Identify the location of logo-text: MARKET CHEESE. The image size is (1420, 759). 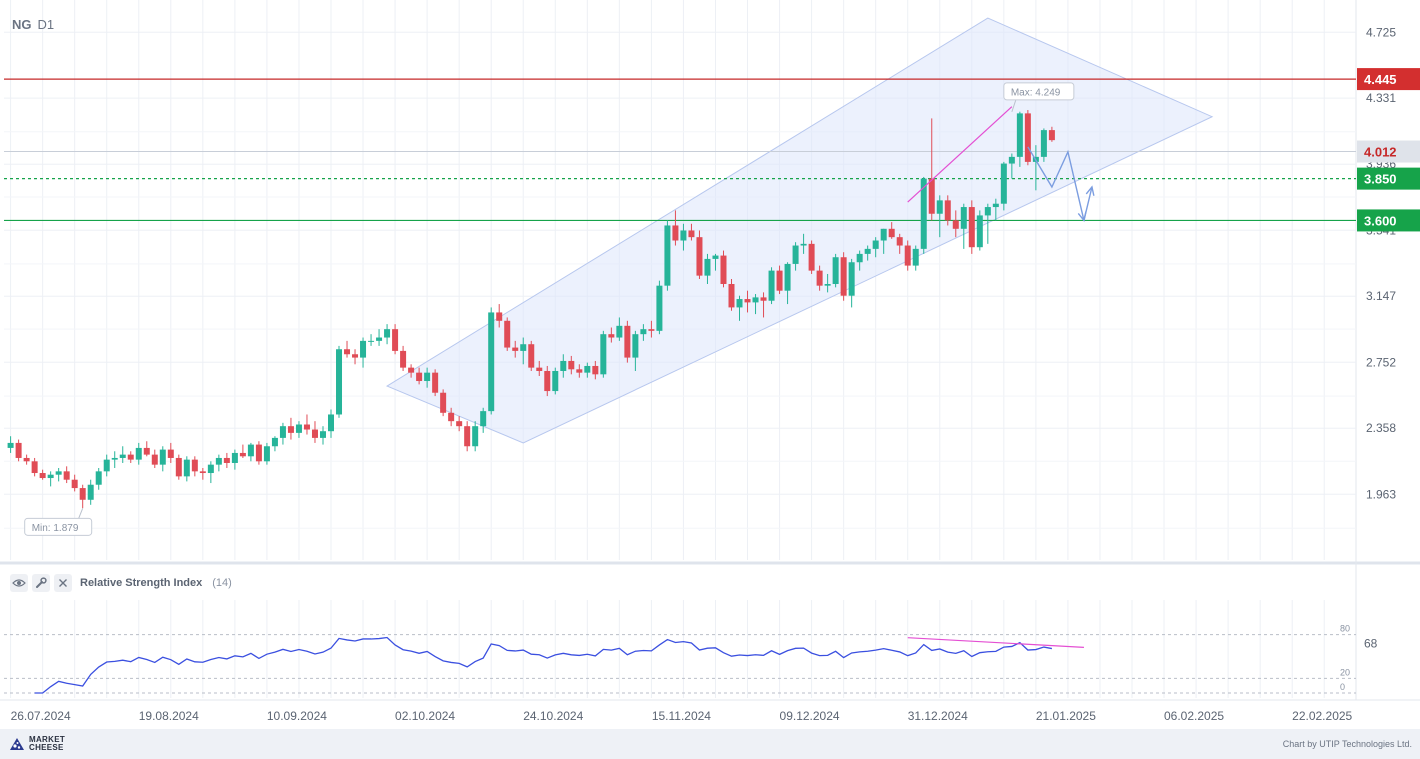
(47, 743).